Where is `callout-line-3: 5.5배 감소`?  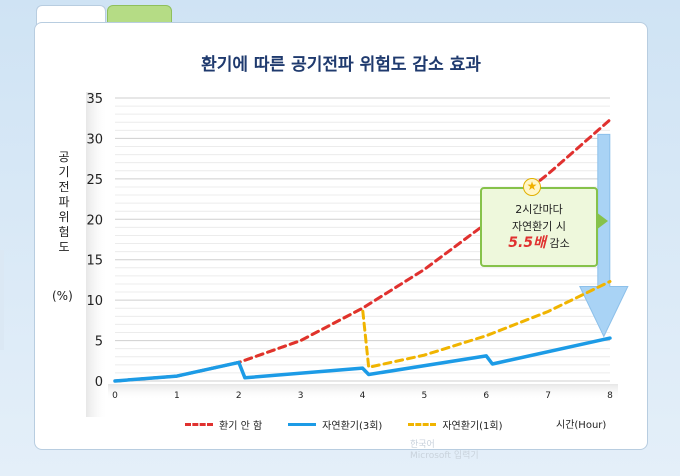 callout-line-3: 5.5배 감소 is located at coordinates (539, 243).